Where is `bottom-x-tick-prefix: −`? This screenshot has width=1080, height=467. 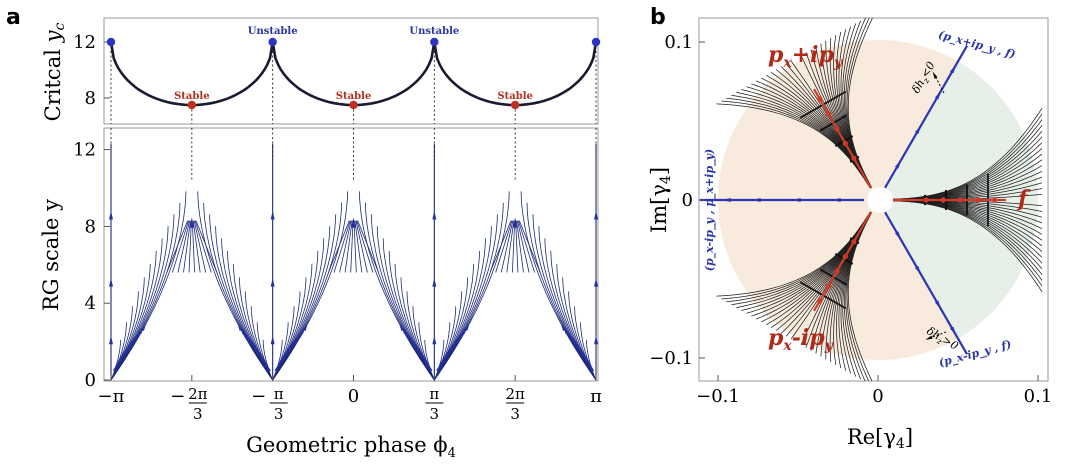
bottom-x-tick-prefix: − is located at coordinates (258, 396).